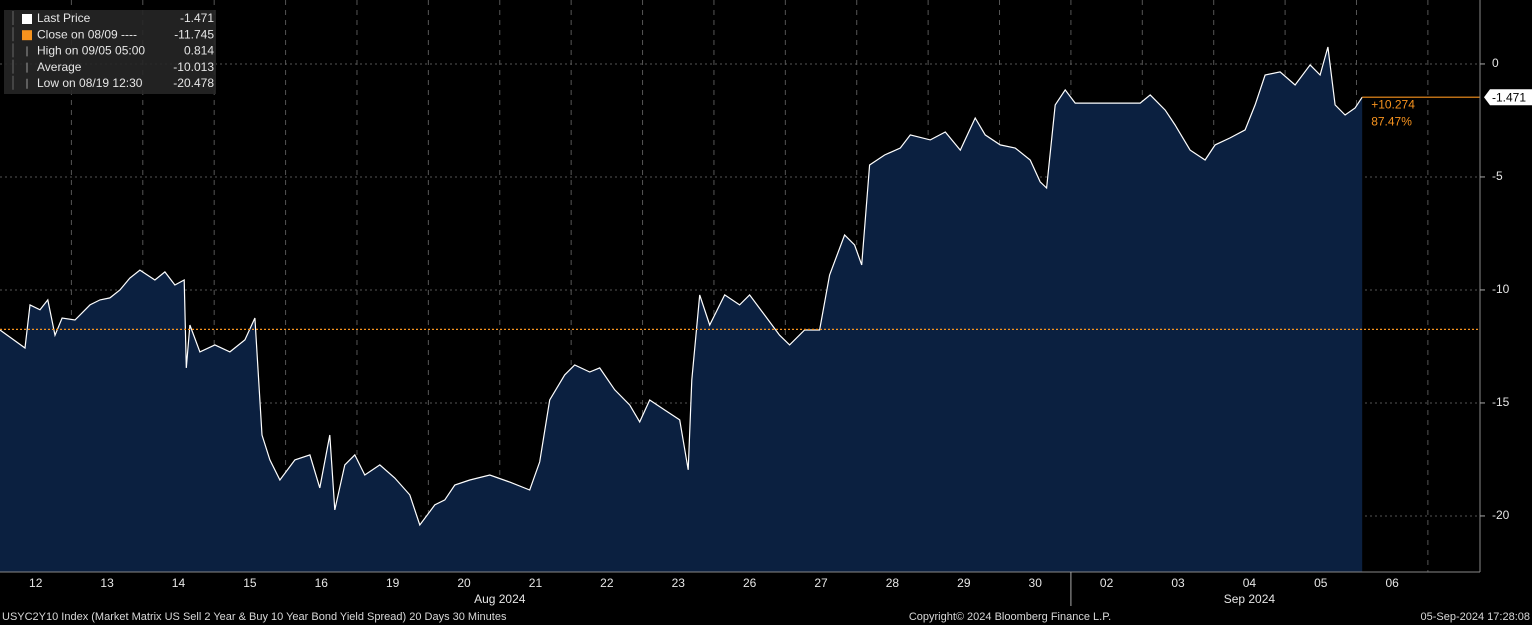 This screenshot has height=625, width=1532. I want to click on x-tick-label: 23, so click(679, 583).